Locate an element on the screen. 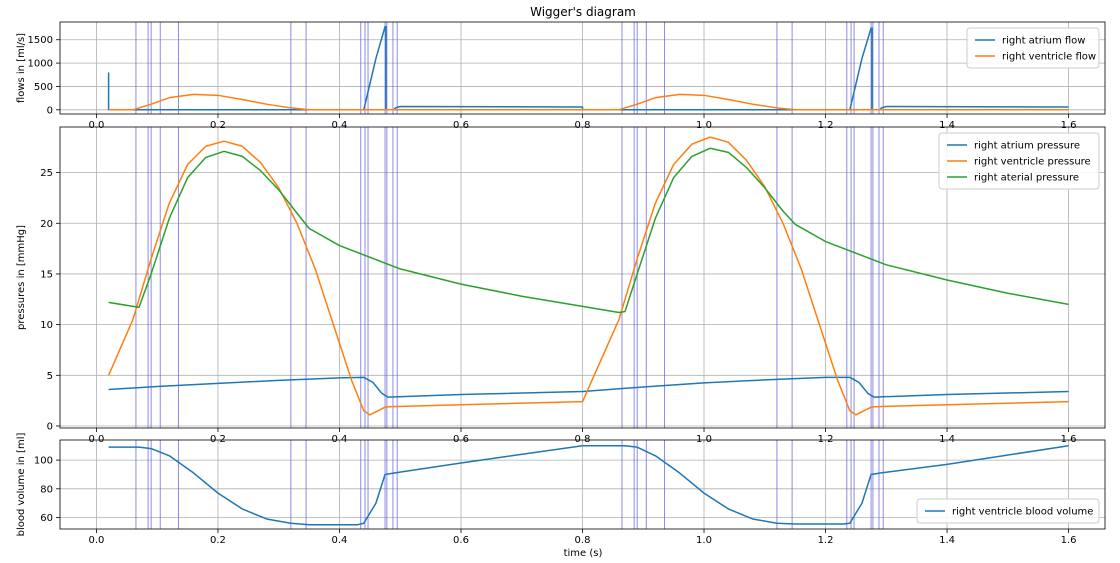 The height and width of the screenshot is (563, 1120). legend: right atrium flow right ventricle flow is located at coordinates (1033, 48).